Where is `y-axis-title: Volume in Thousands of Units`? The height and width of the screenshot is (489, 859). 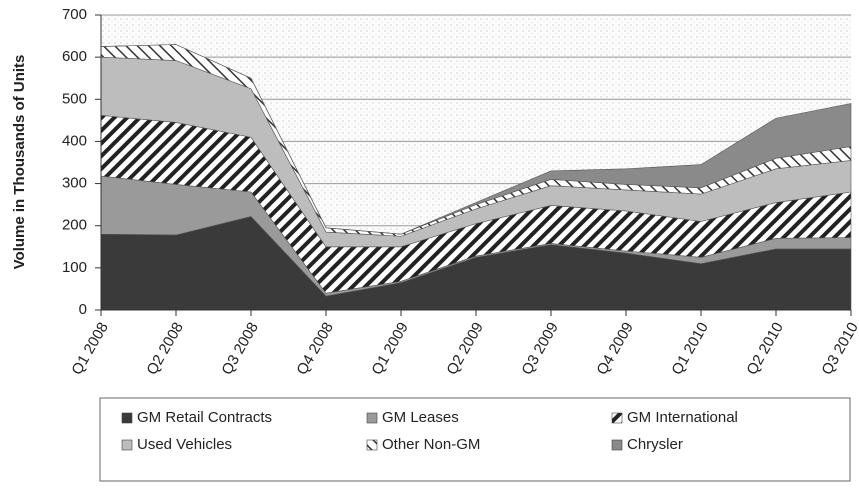
y-axis-title: Volume in Thousands of Units is located at coordinates (19, 162).